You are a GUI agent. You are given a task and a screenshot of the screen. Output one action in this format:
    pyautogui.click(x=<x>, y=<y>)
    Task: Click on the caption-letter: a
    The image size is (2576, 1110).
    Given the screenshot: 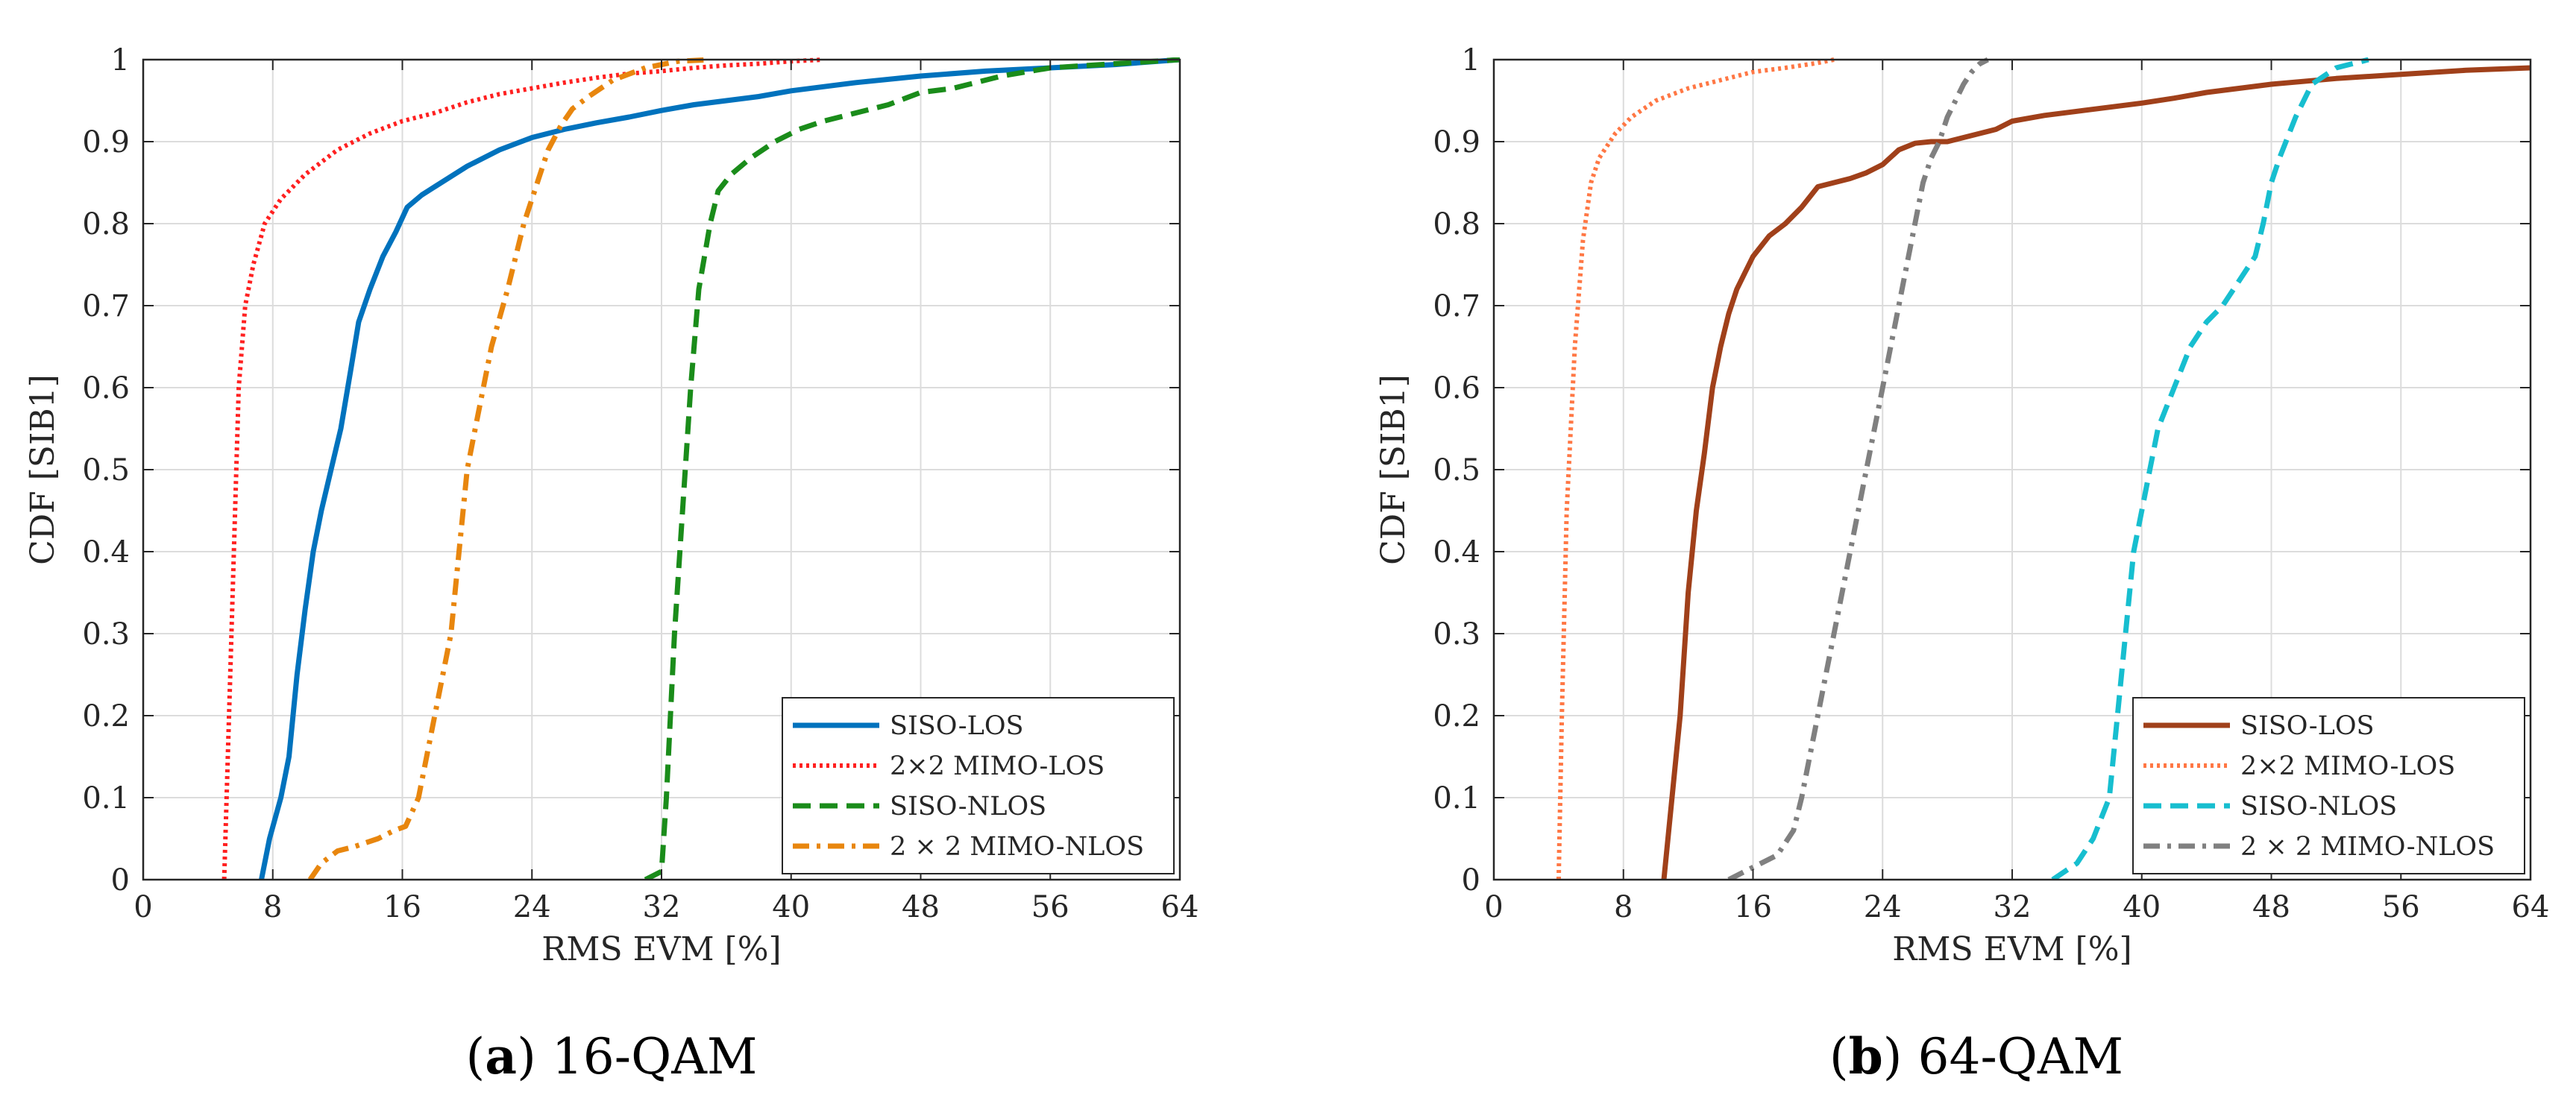 What is the action you would take?
    pyautogui.click(x=501, y=1056)
    